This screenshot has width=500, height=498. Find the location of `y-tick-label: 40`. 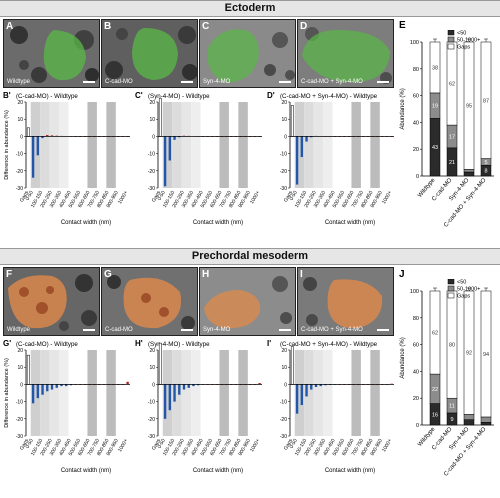

y-tick-label: 40 is located at coordinates (416, 372).